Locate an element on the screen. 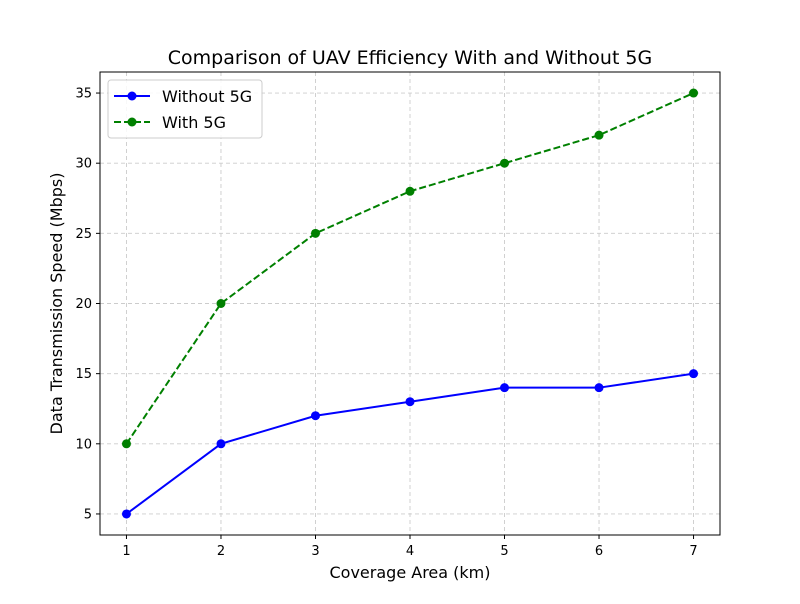  legend-label-without-5g: Without 5G is located at coordinates (207, 96).